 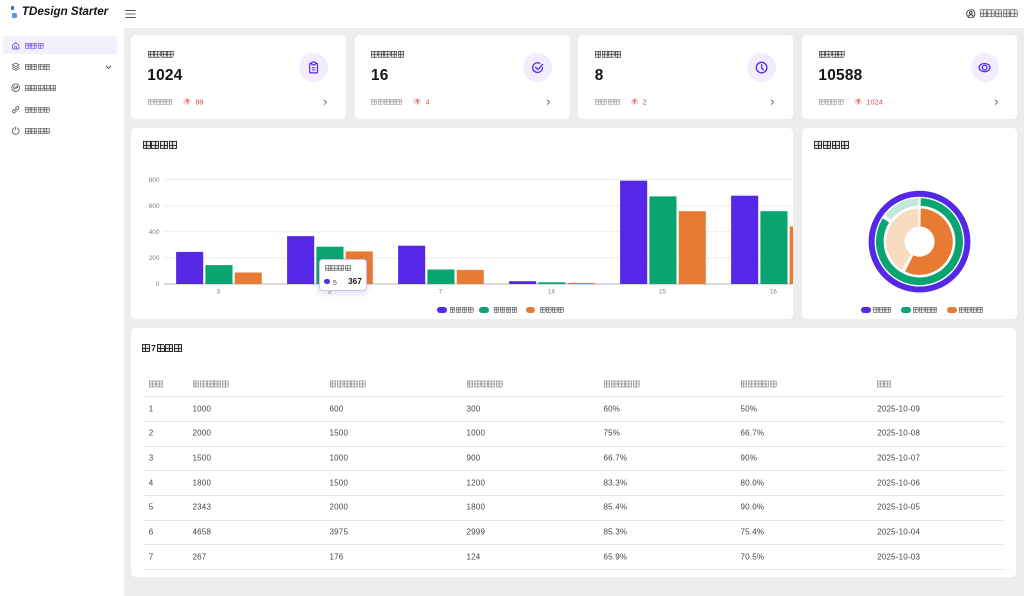 What do you see at coordinates (154, 232) in the screenshot?
I see `svg-text: 400` at bounding box center [154, 232].